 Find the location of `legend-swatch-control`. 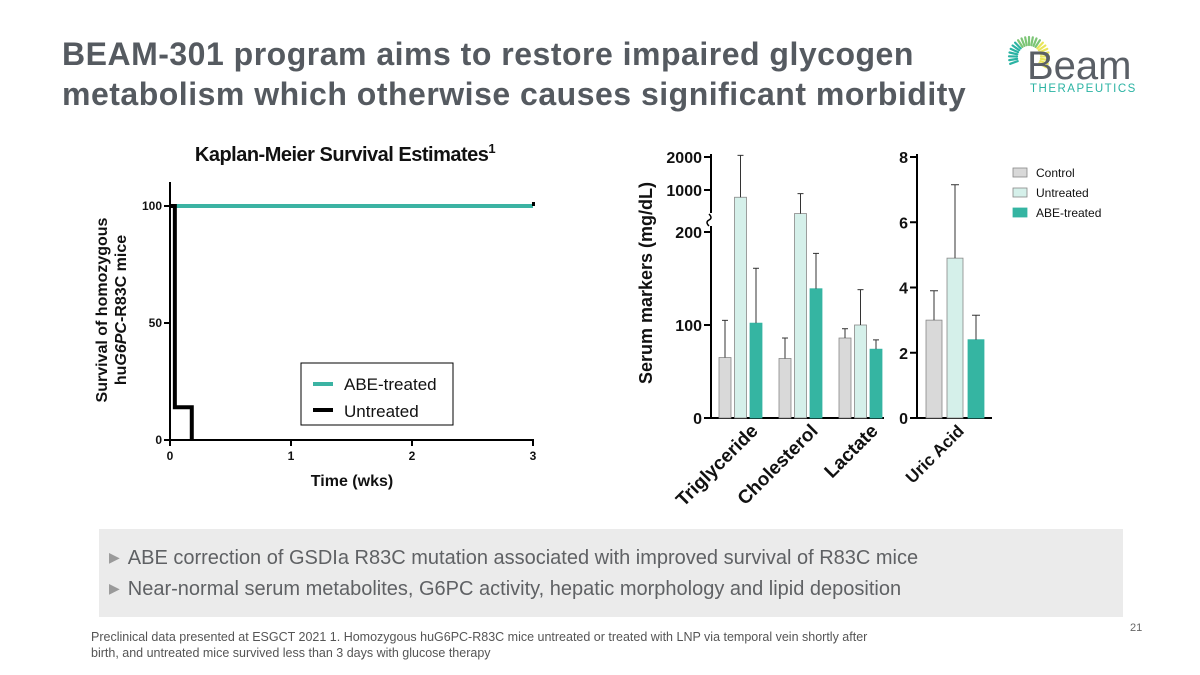

legend-swatch-control is located at coordinates (1020, 172).